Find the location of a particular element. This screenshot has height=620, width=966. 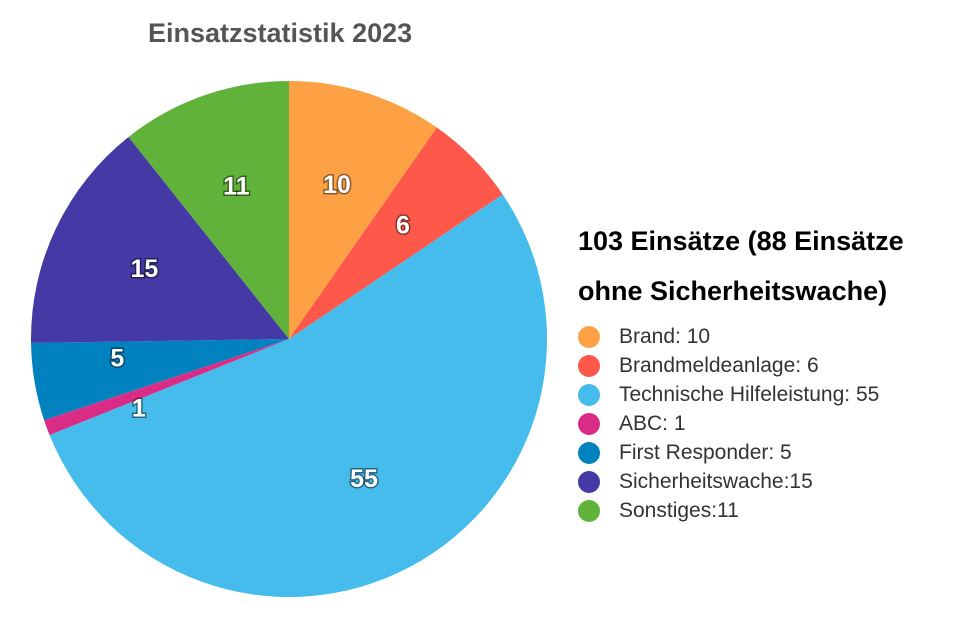

legend-label: Technische Hilfeleistung: 55 is located at coordinates (749, 394).